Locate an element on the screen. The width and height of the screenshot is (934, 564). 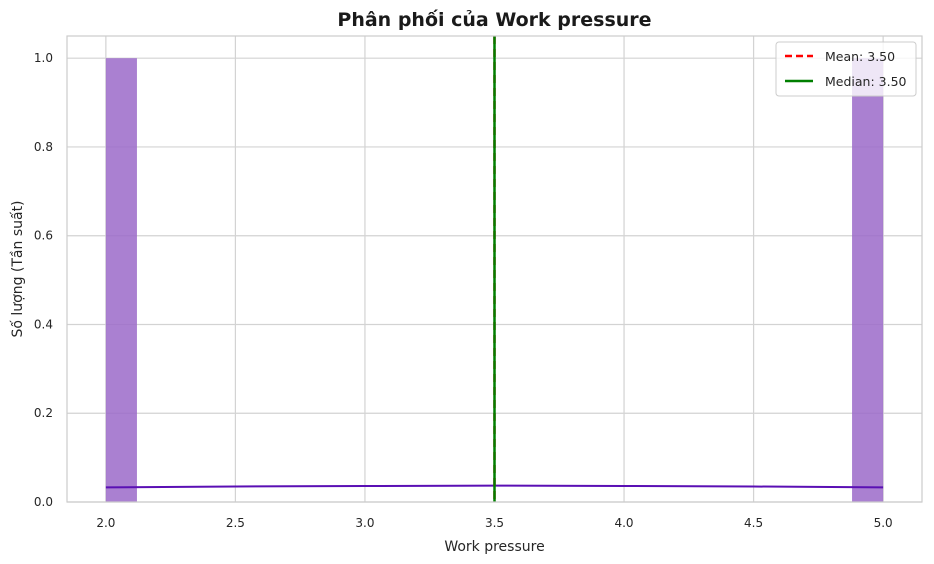
x-tick-label: 4.0 is located at coordinates (623, 523).